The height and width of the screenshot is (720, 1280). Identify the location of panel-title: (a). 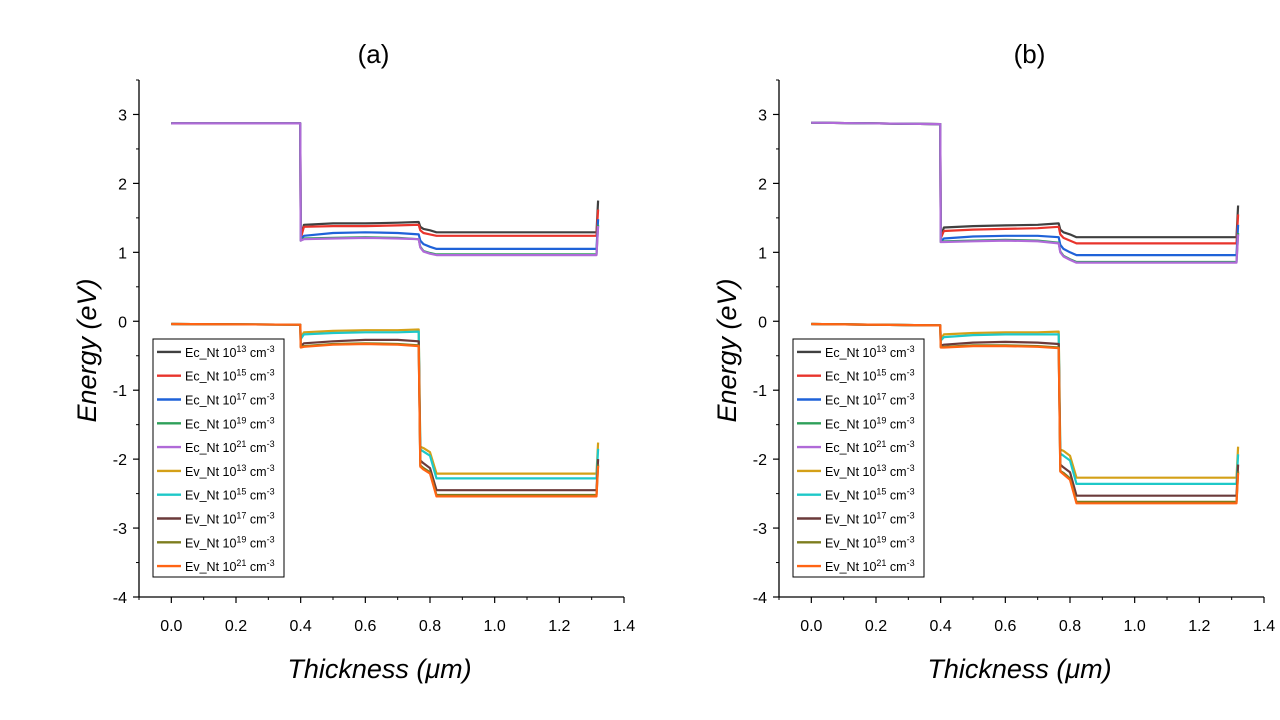
(374, 54).